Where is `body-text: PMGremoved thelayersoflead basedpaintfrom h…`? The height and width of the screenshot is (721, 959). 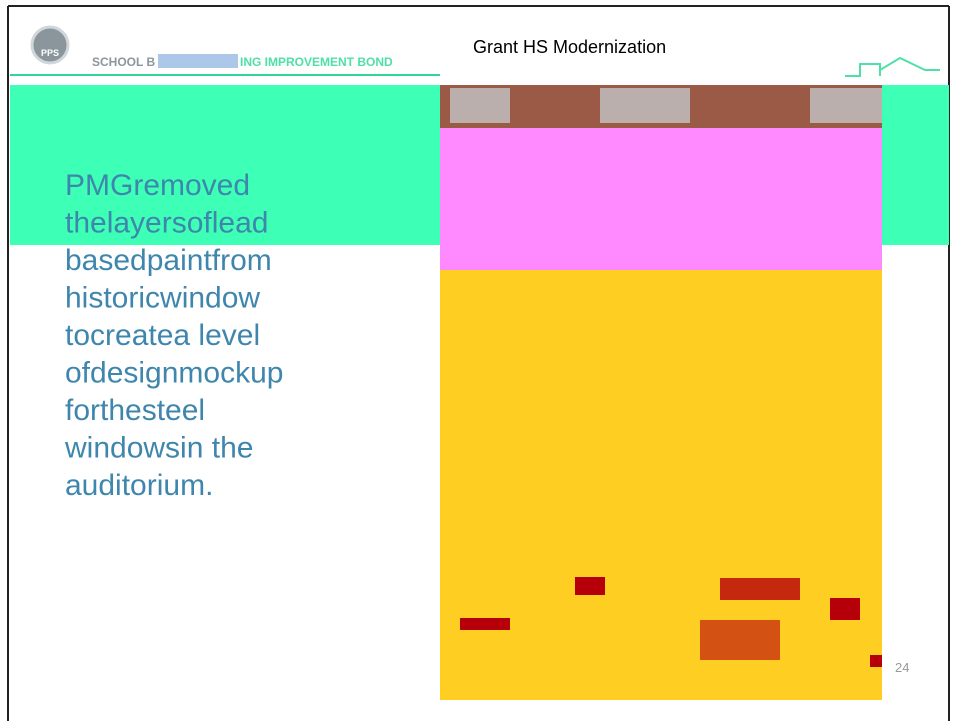
body-text: PMGremoved thelayersoflead basedpaintfrom h… is located at coordinates (173, 335).